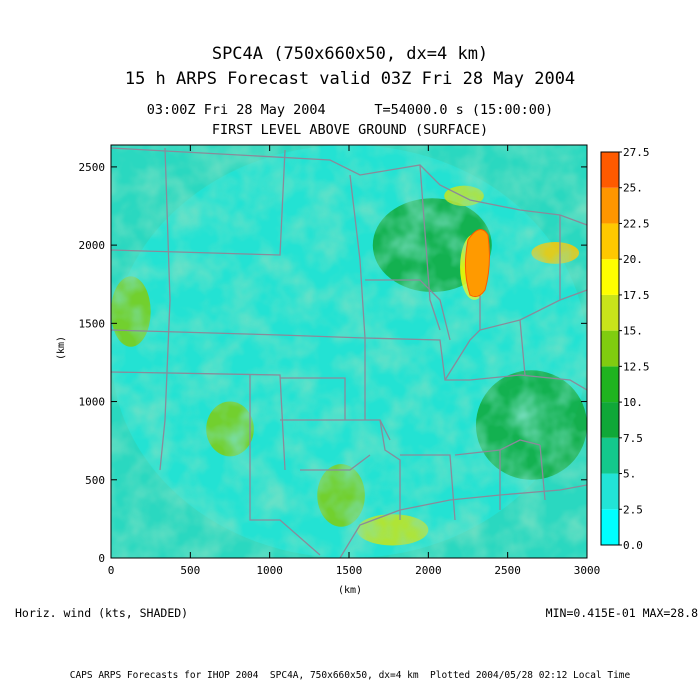 The width and height of the screenshot is (700, 700). What do you see at coordinates (507, 570) in the screenshot?
I see `x-tick-label-5: 2500` at bounding box center [507, 570].